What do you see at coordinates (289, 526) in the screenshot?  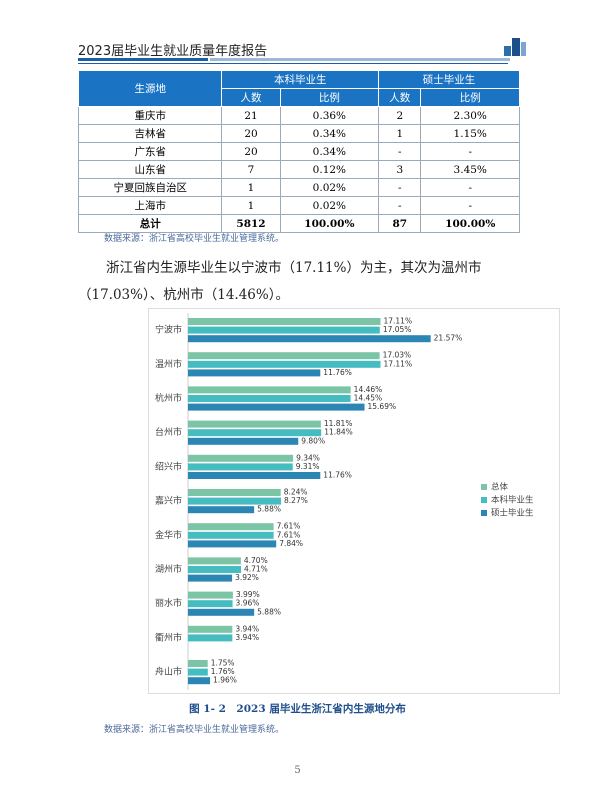 I see `value-label: 7.61%` at bounding box center [289, 526].